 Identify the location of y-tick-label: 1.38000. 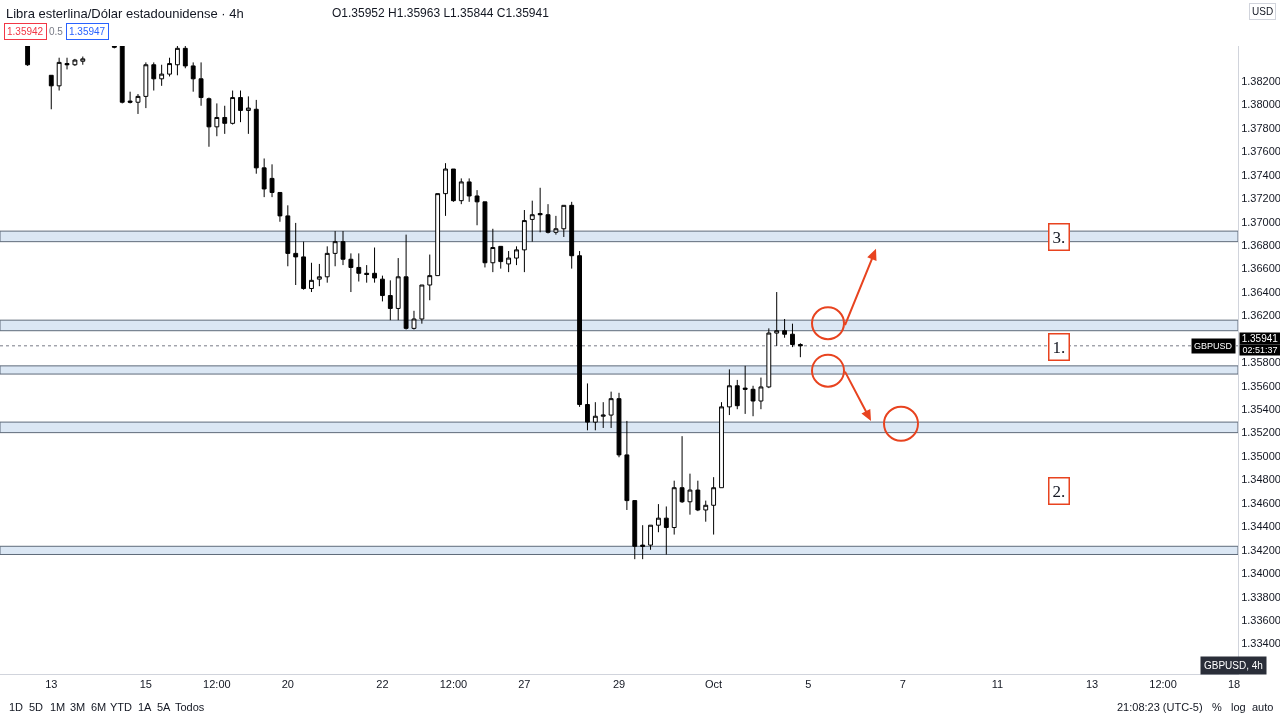
(1260, 104).